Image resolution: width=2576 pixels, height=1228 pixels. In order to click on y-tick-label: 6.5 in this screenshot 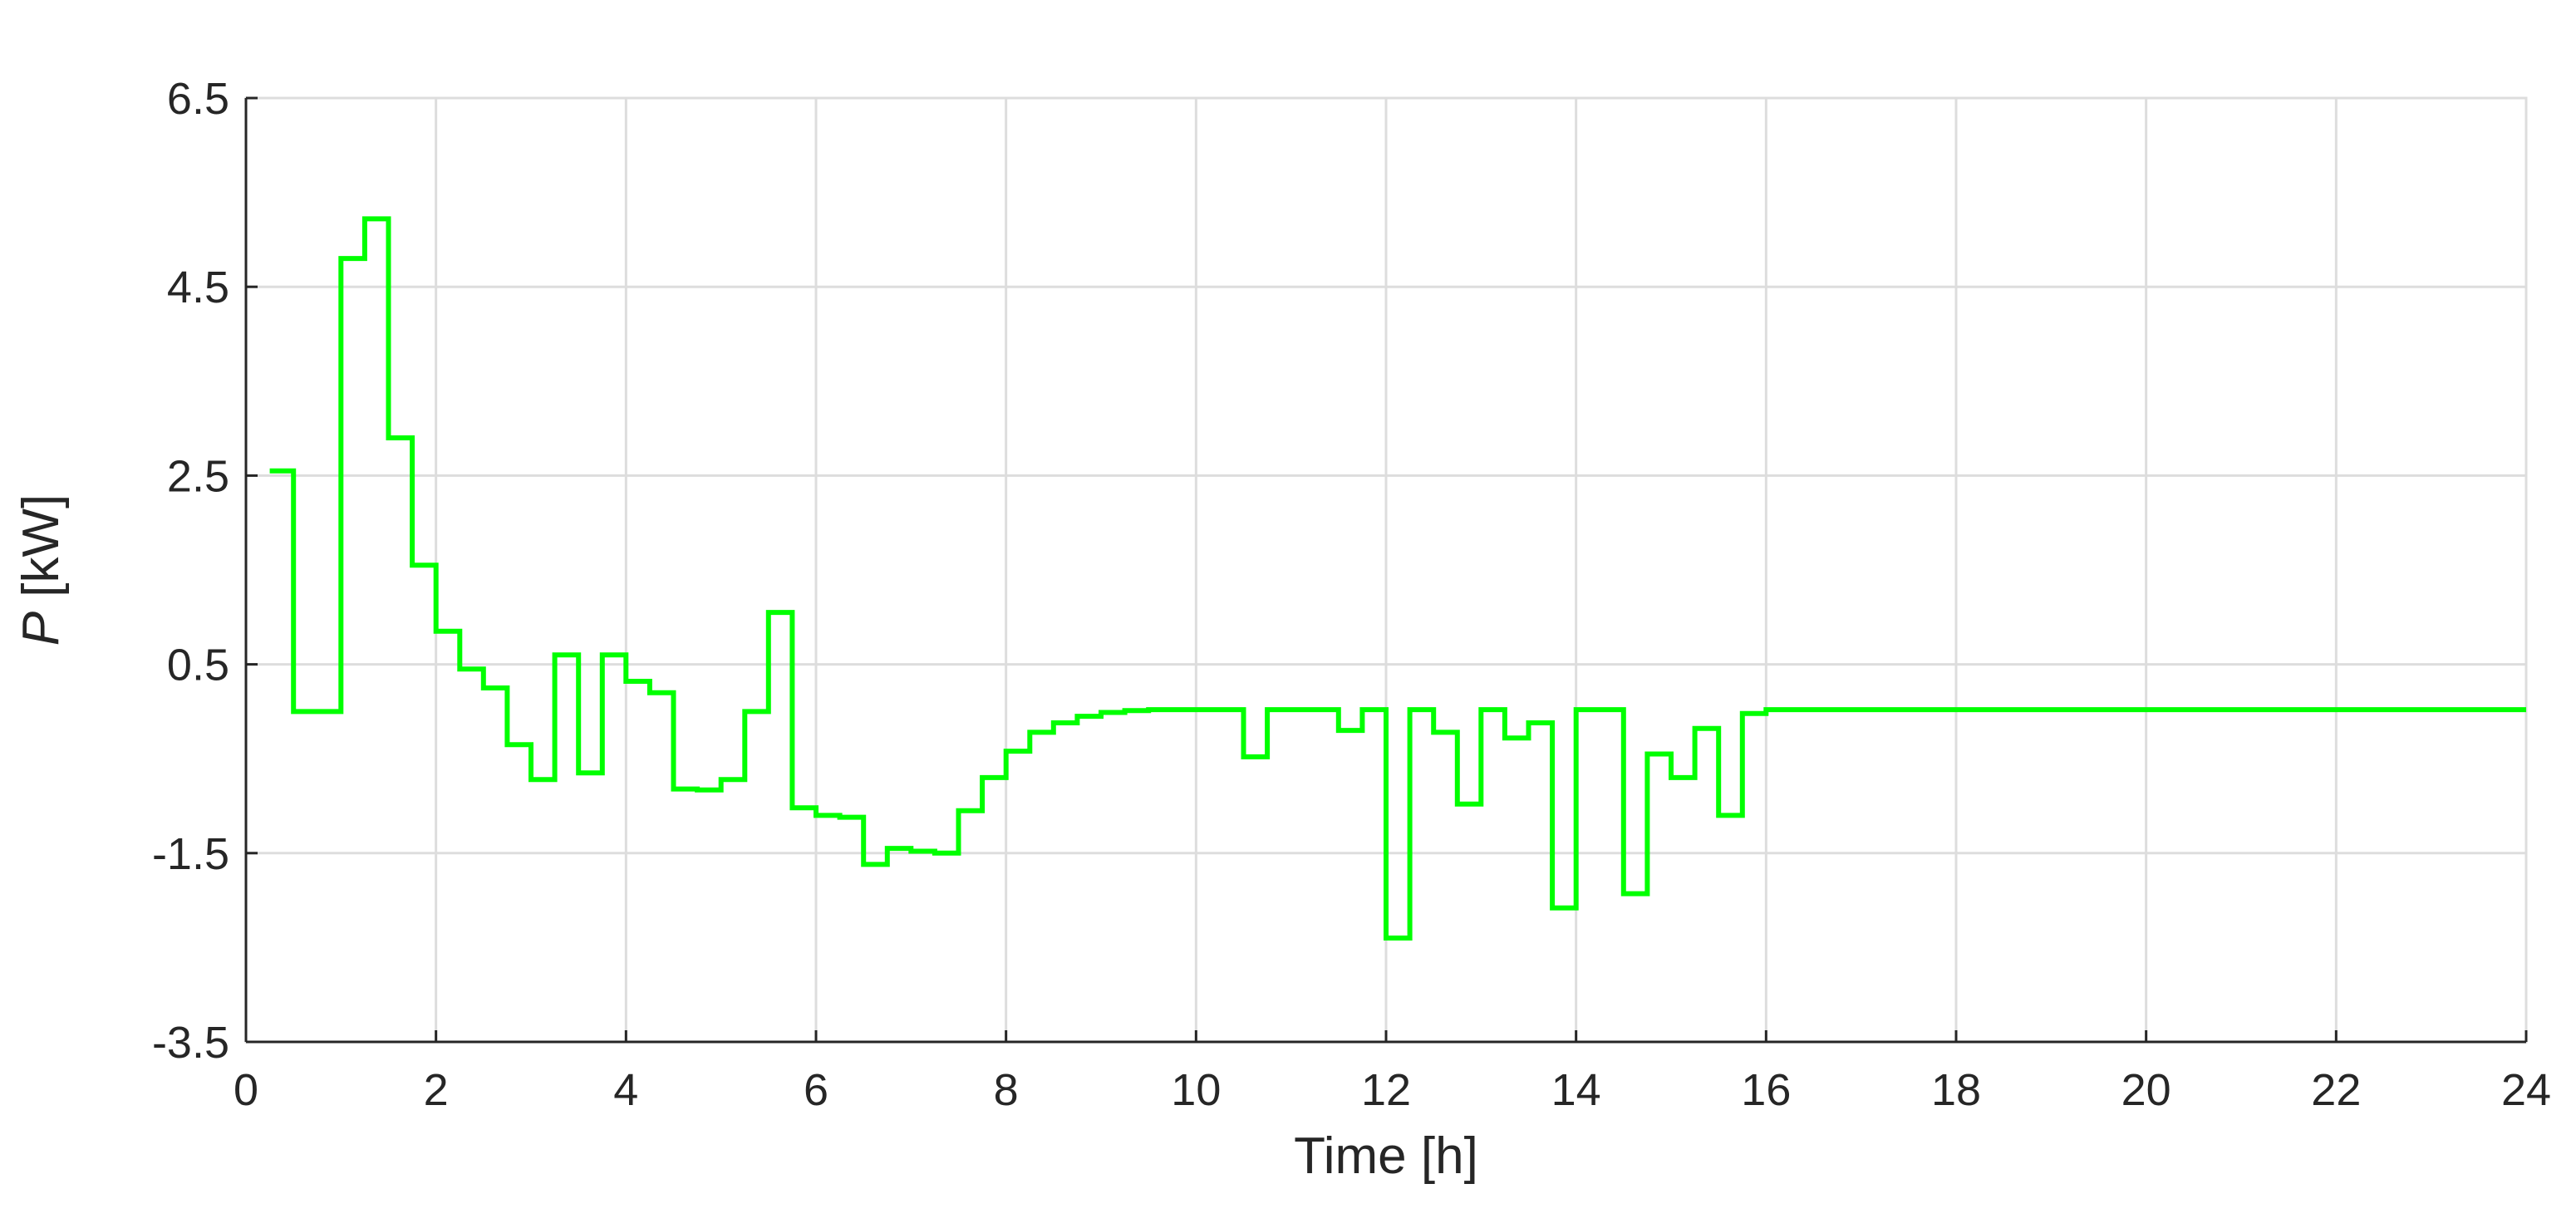, I will do `click(198, 99)`.